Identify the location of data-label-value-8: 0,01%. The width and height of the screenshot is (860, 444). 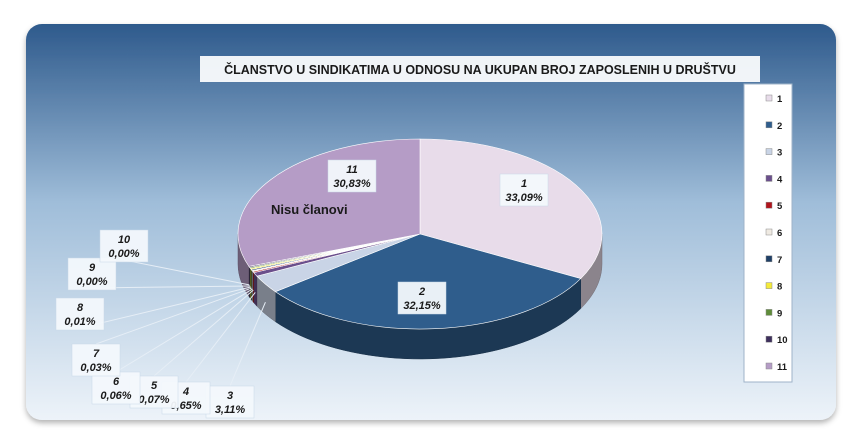
(79, 322).